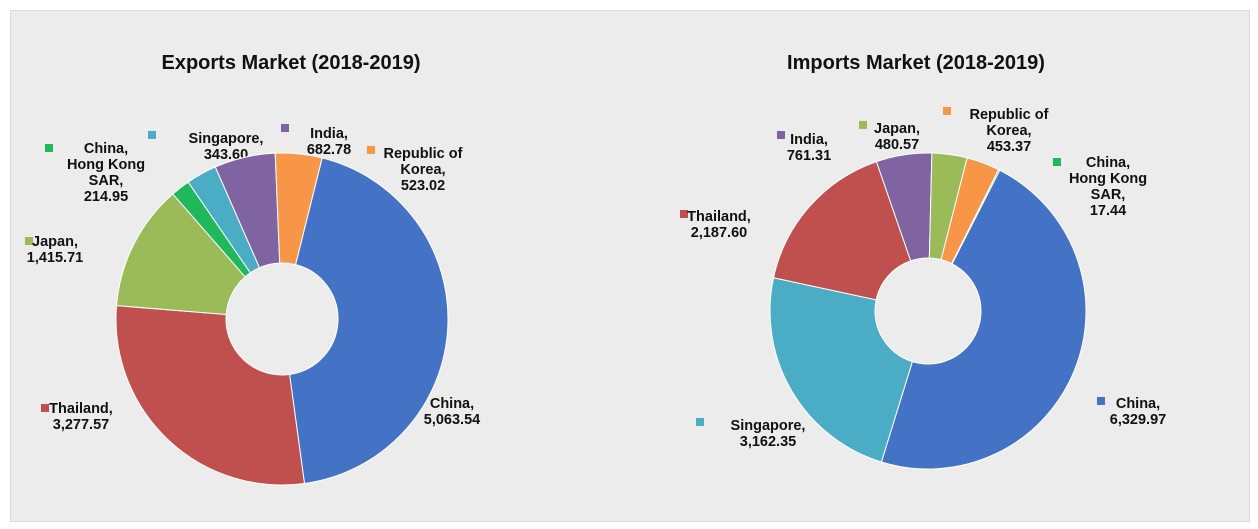 Image resolution: width=1258 pixels, height=529 pixels. I want to click on imports-chart-title: Imports Market (2018-2019), so click(916, 63).